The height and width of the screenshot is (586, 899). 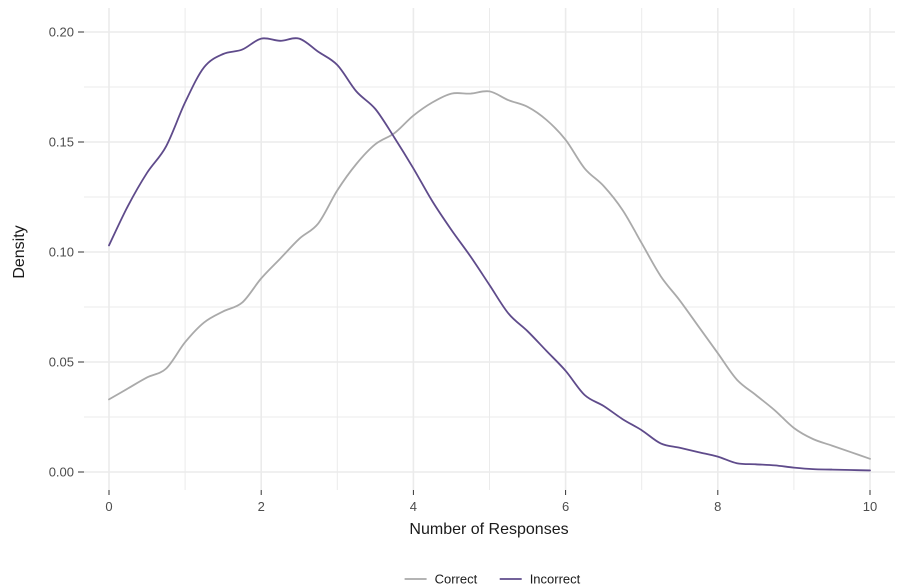 I want to click on y-tick-label: 0.15, so click(x=61, y=142).